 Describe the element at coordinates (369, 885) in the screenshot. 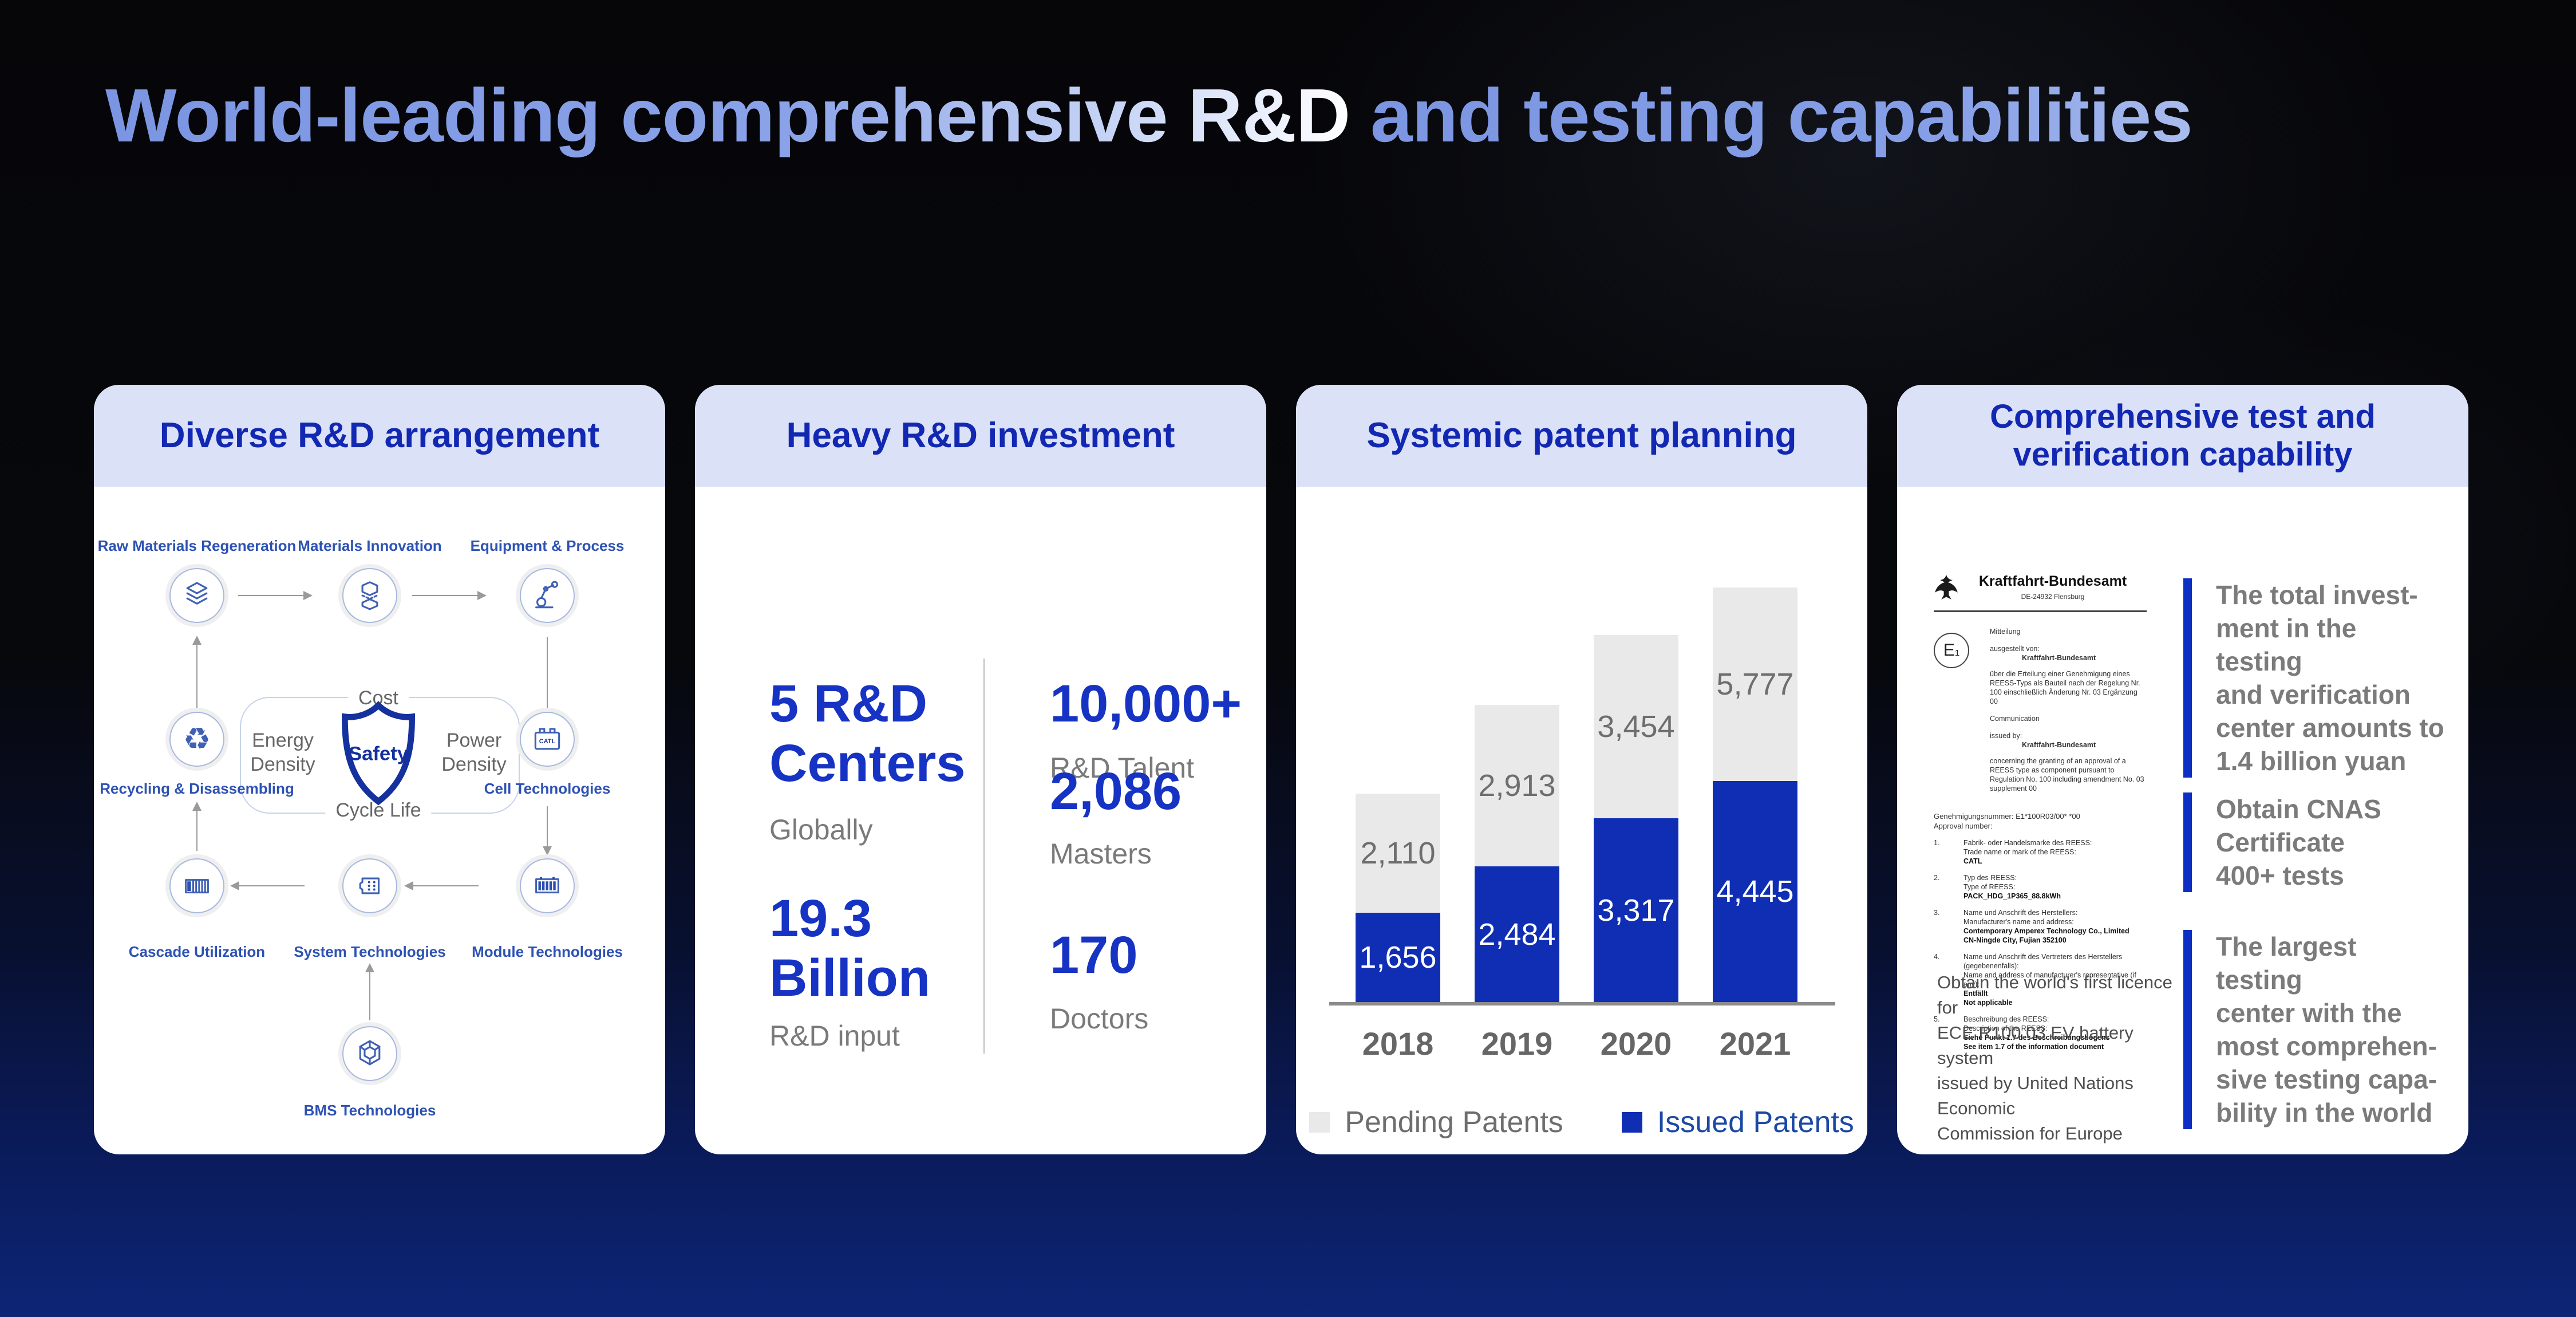

I see `system-technologies-icon-ring` at that location.